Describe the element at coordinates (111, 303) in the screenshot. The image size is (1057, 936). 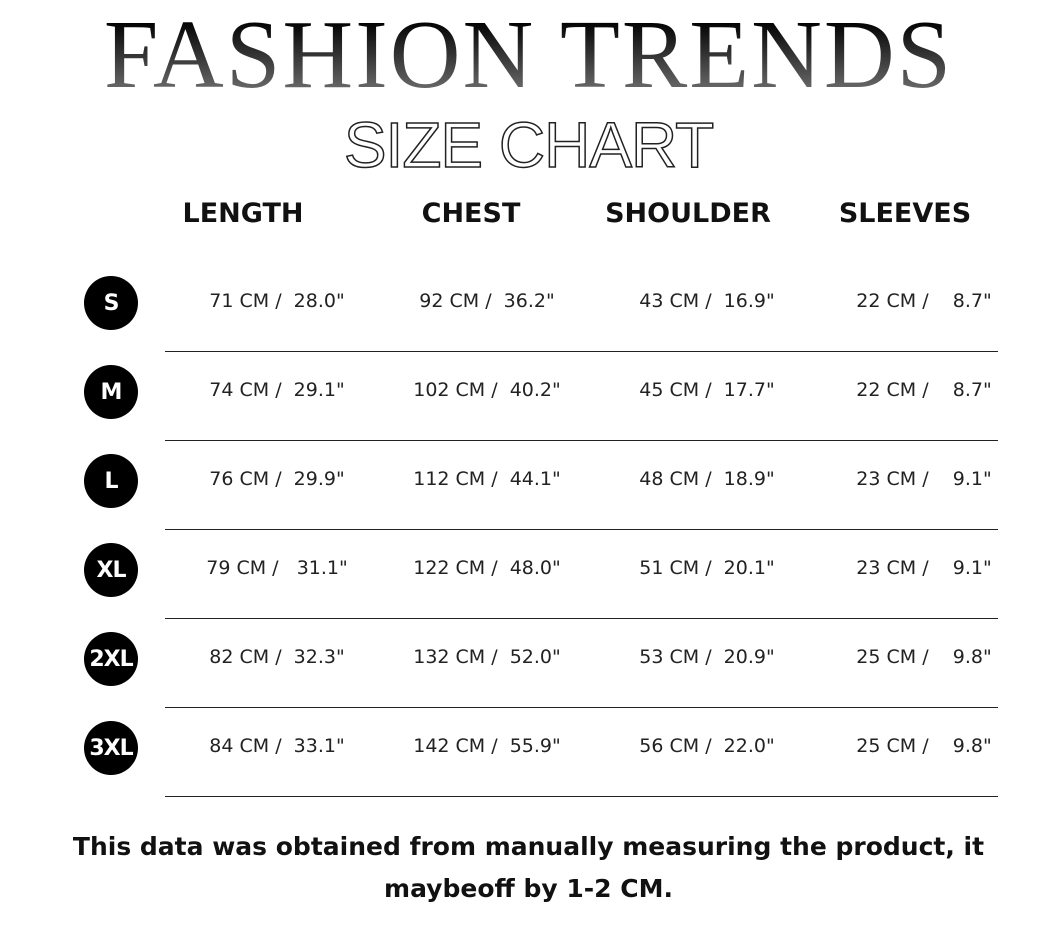
I see `size-badge: S` at that location.